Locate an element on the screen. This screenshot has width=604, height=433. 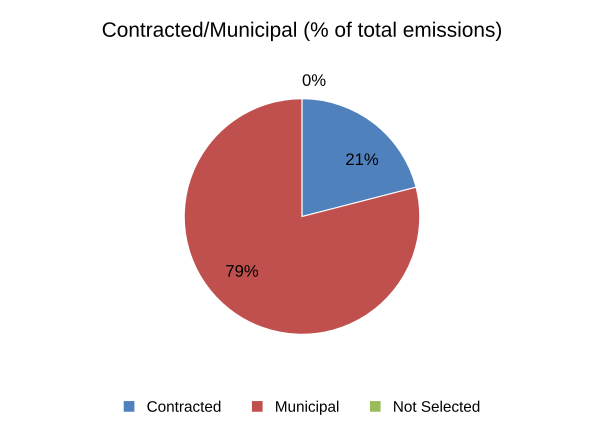
text: 0% is located at coordinates (314, 80).